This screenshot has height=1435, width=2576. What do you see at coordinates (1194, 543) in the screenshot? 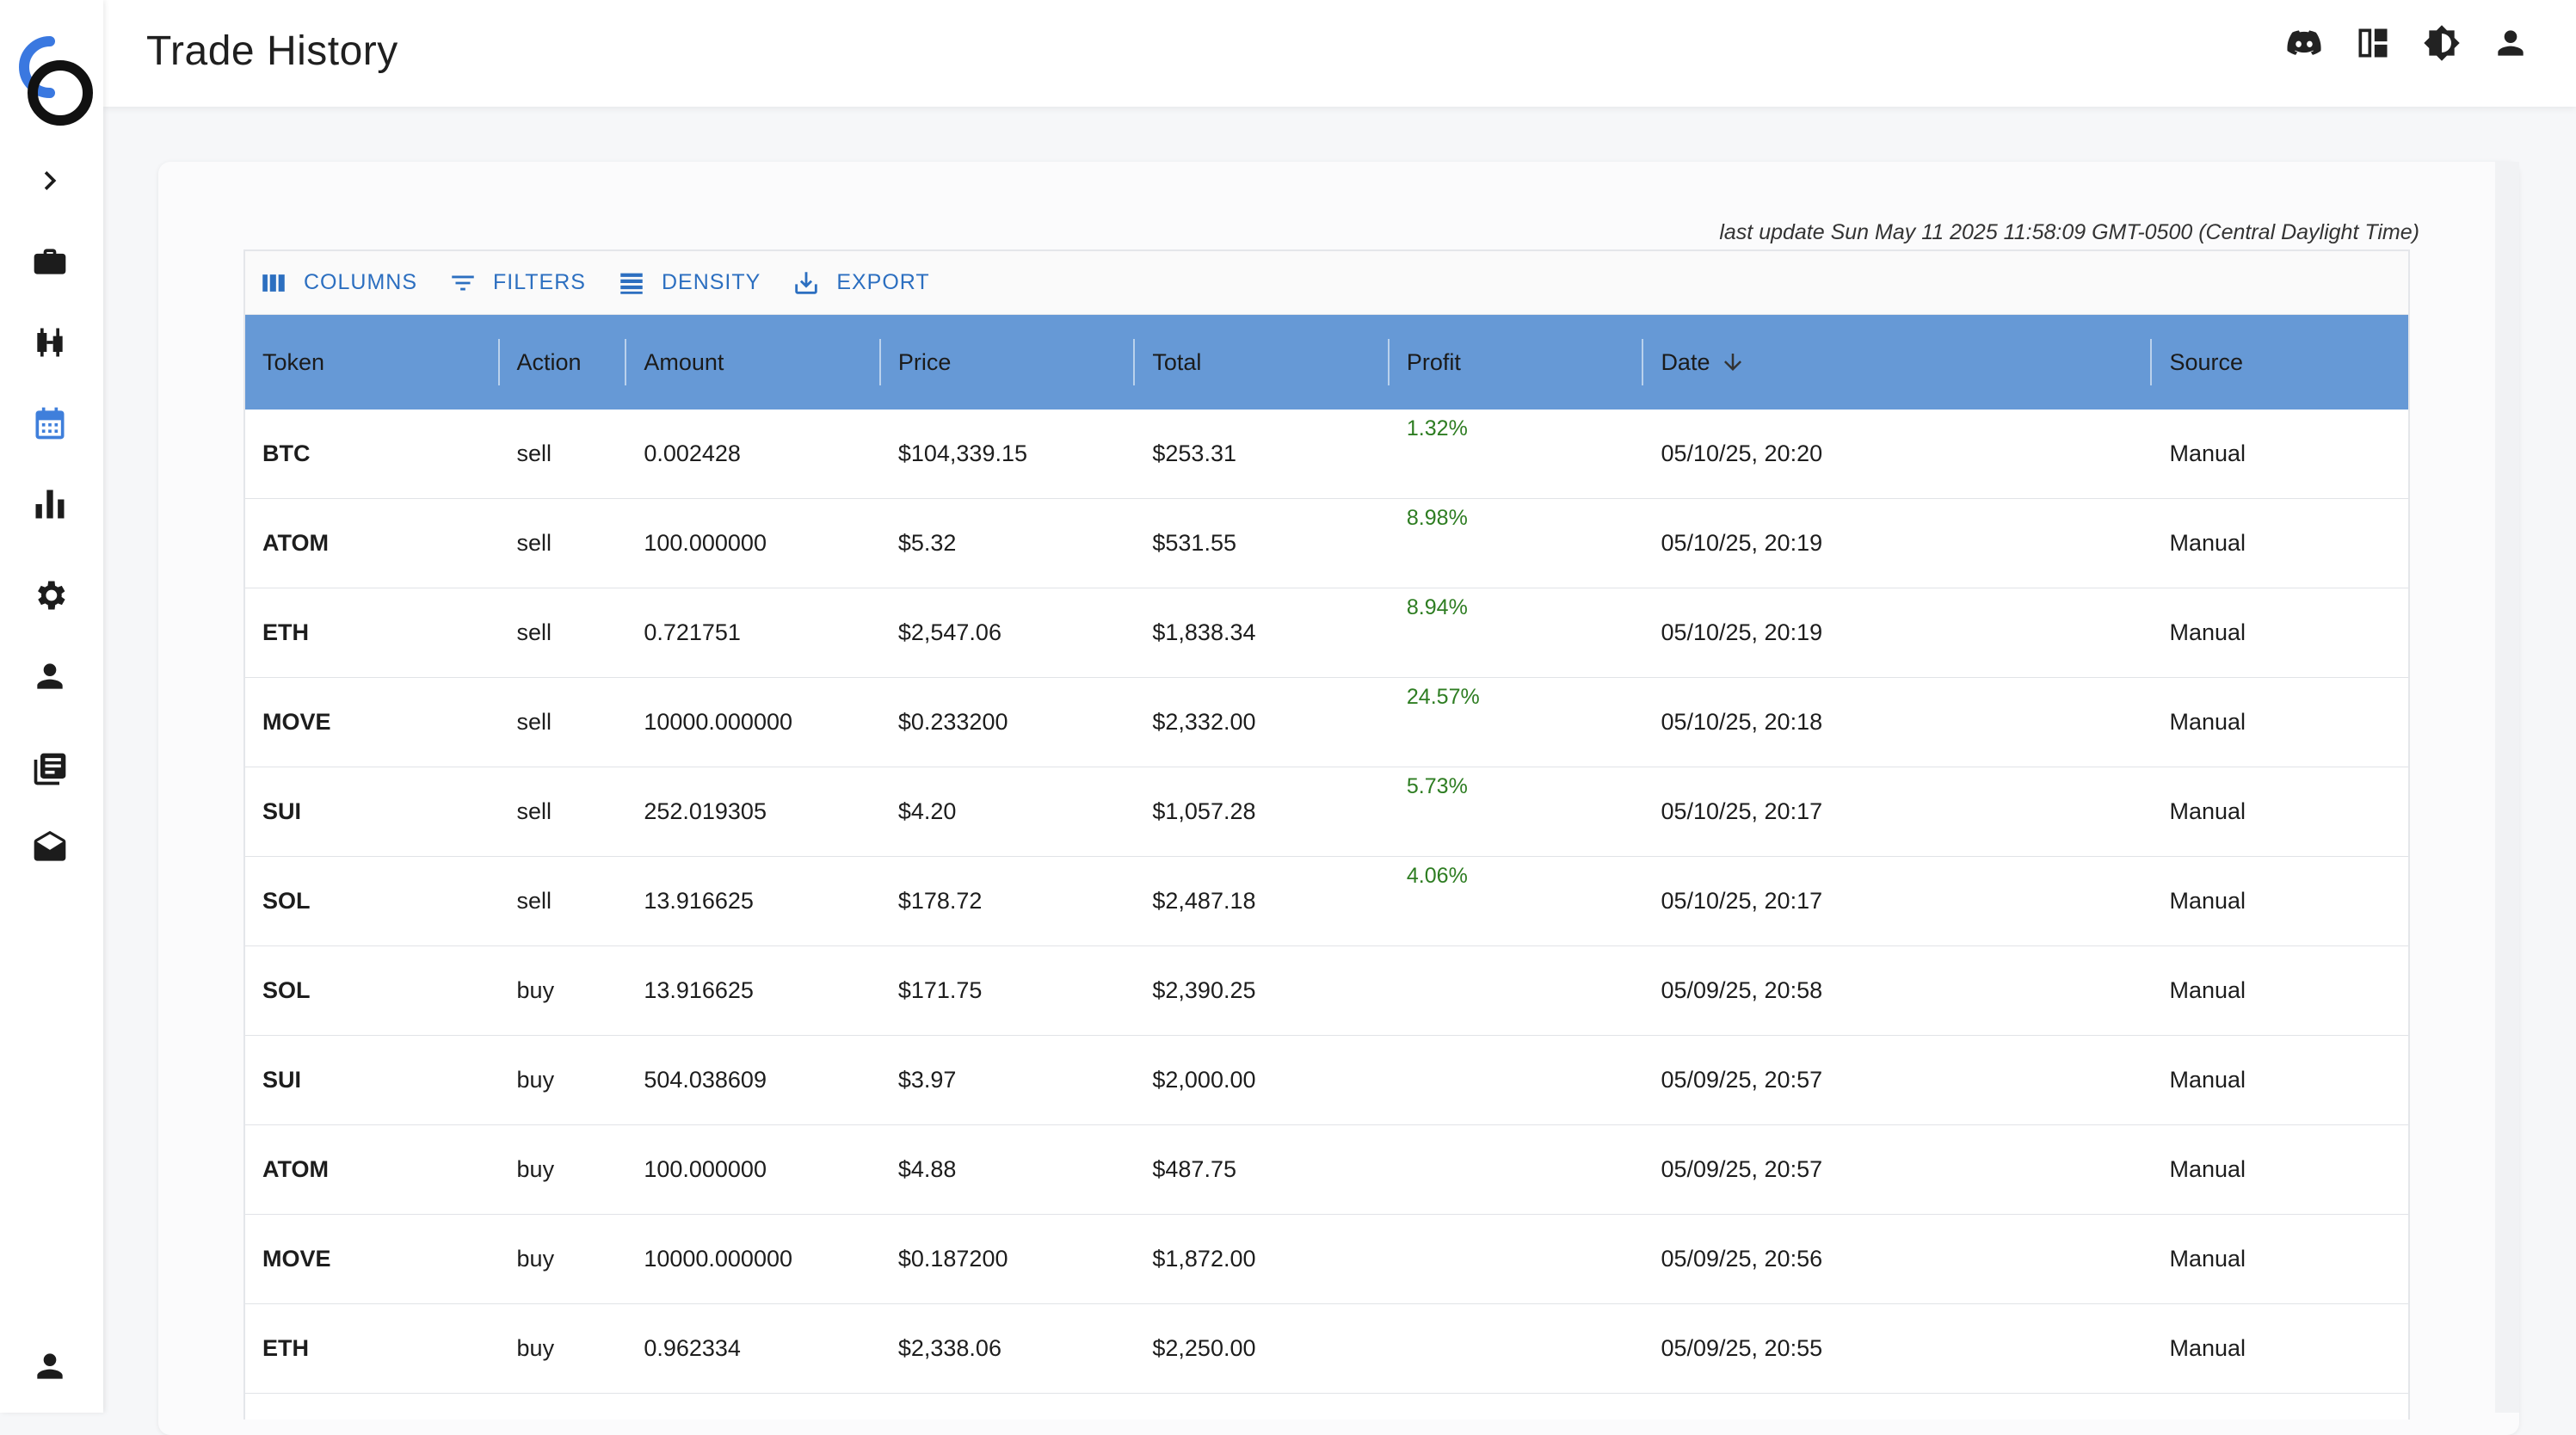
I see `cell-total: $531.55` at bounding box center [1194, 543].